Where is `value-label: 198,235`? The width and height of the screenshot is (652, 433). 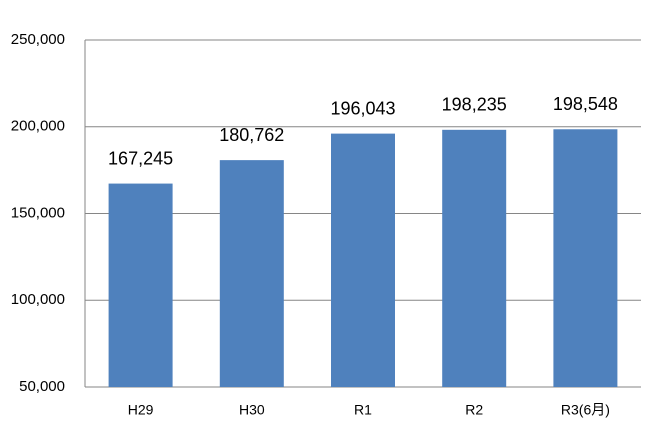 value-label: 198,235 is located at coordinates (474, 105).